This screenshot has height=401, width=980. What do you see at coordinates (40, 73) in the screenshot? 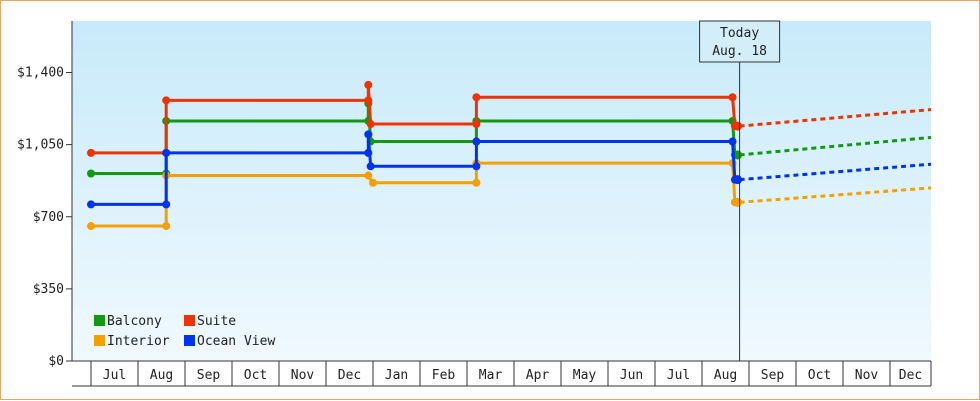
I see `y-tick-label: $1,400` at bounding box center [40, 73].